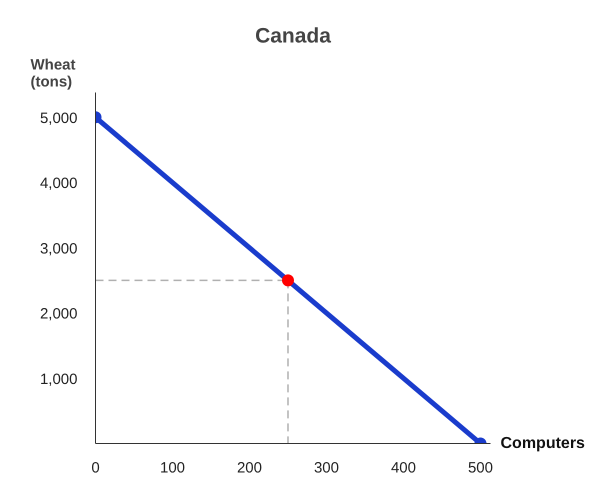 The image size is (614, 488). Describe the element at coordinates (543, 443) in the screenshot. I see `x-axis-title: Computers` at that location.